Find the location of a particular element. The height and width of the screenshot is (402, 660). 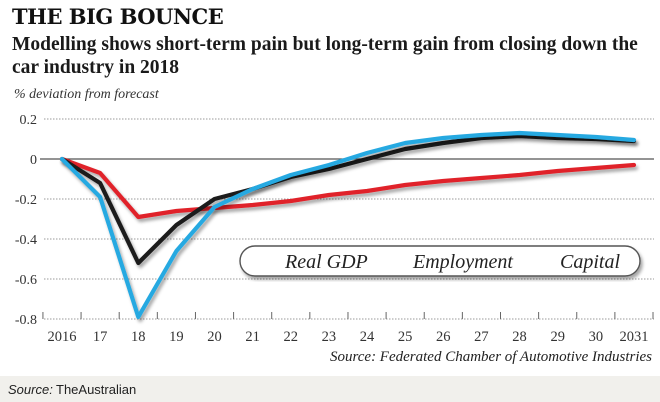

footer-source-label: Source: is located at coordinates (30, 389).